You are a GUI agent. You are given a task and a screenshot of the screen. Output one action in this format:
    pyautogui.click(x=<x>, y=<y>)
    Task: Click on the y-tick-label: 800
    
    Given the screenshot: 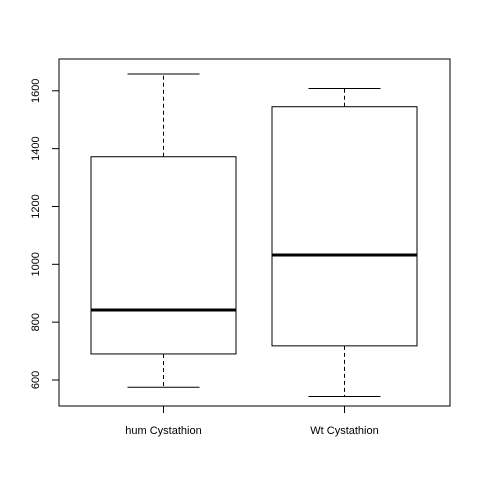 What is the action you would take?
    pyautogui.click(x=36, y=322)
    